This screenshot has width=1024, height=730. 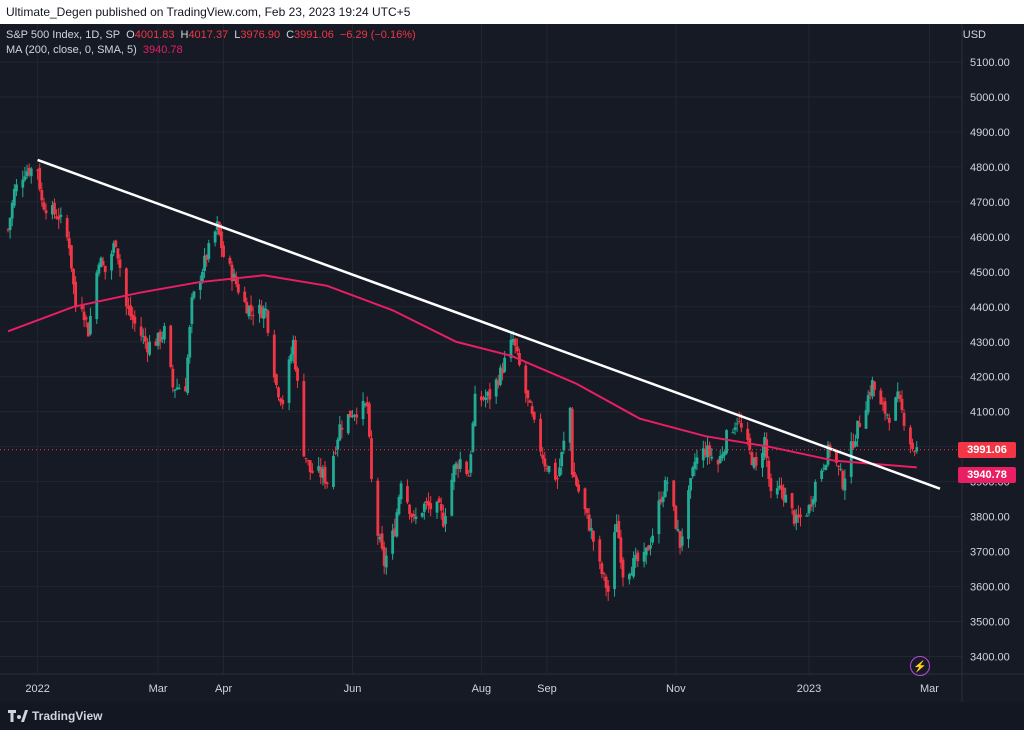 I want to click on x-tick-label: Apr, so click(x=223, y=689).